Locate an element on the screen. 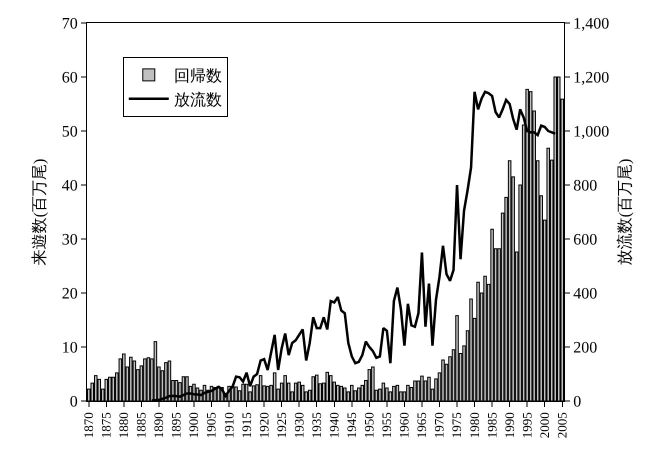 The width and height of the screenshot is (650, 456). legend-label: 回帰数 is located at coordinates (198, 77).